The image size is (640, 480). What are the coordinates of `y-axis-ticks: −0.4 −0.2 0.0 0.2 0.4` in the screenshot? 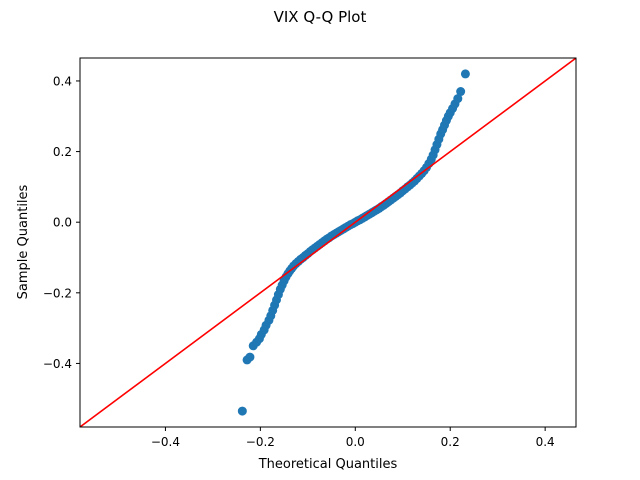 It's located at (61, 222).